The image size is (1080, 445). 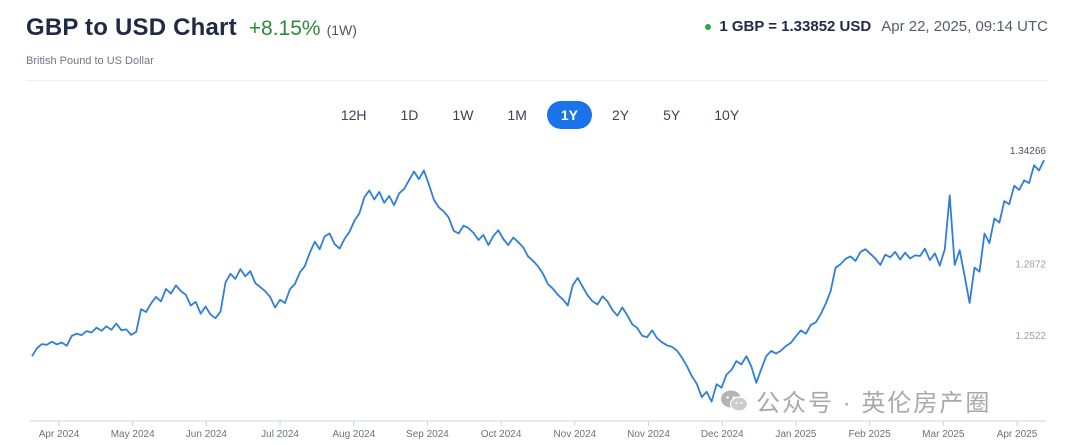 I want to click on y-tick-label: 1.34266, so click(x=1028, y=151).